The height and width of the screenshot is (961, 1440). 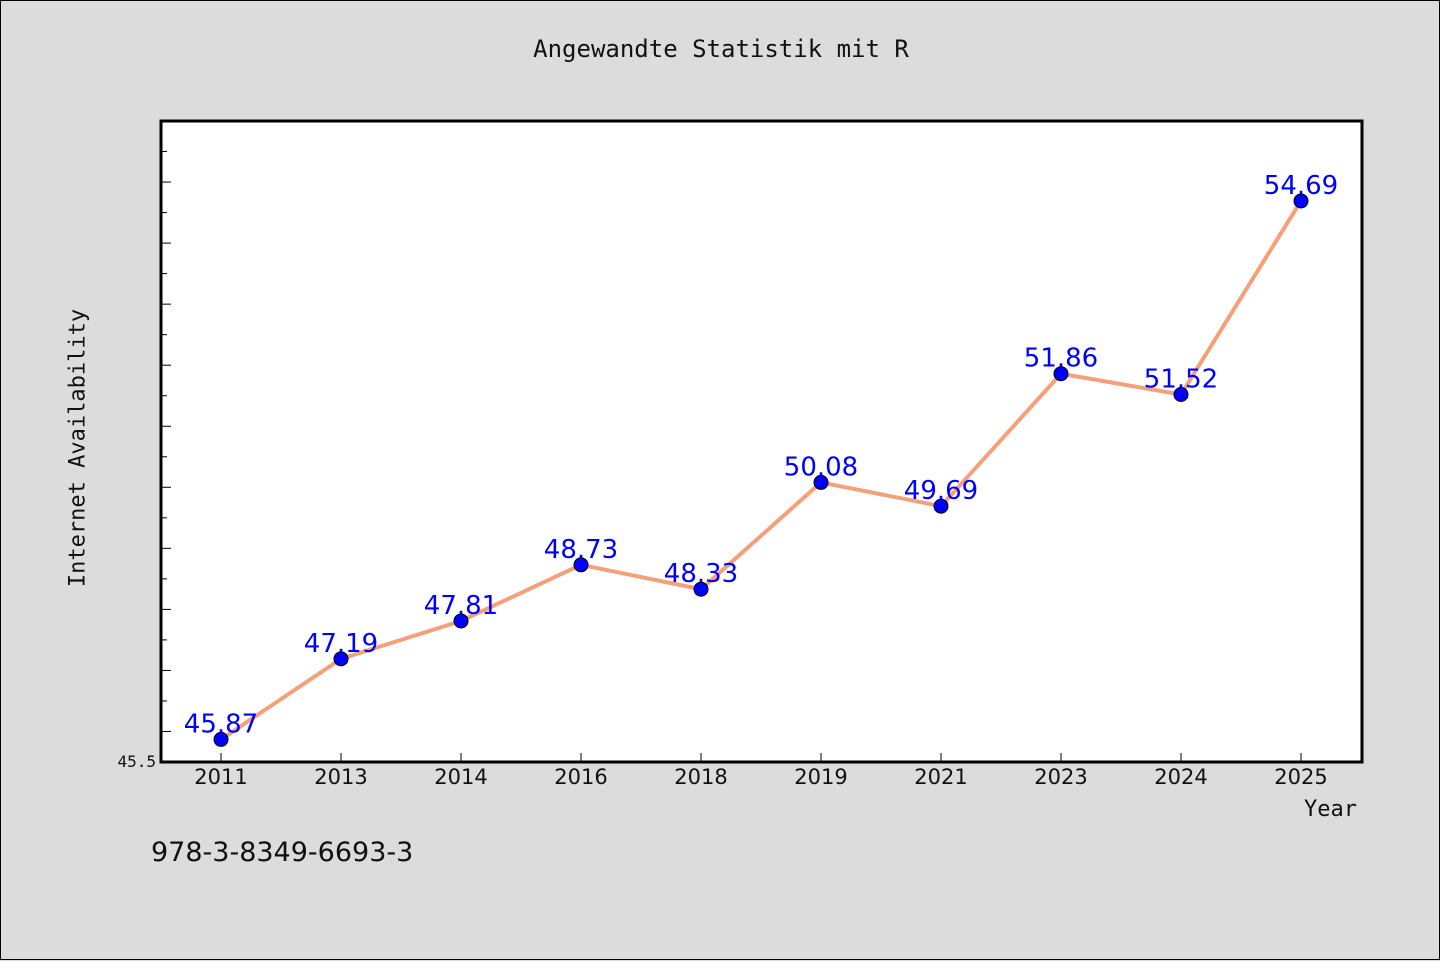 What do you see at coordinates (460, 777) in the screenshot?
I see `x-tick-label: 2014` at bounding box center [460, 777].